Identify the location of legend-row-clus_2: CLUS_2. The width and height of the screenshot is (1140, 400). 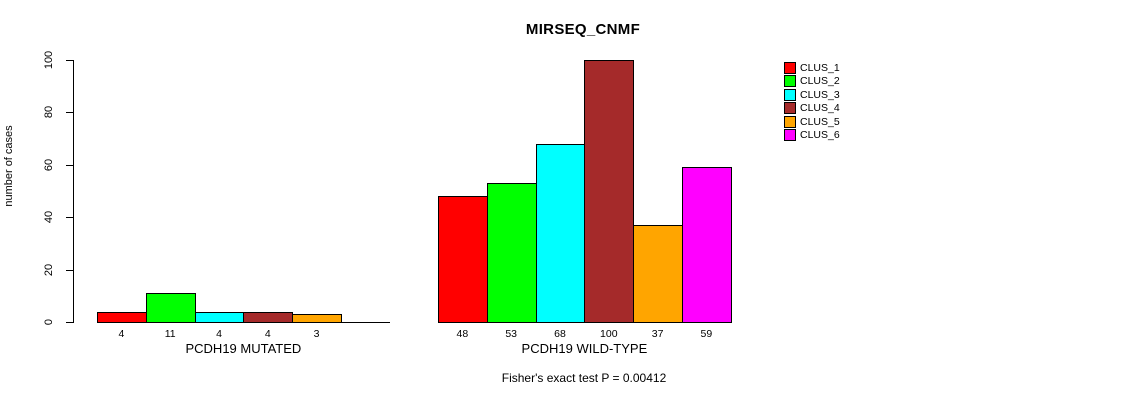
(819, 81).